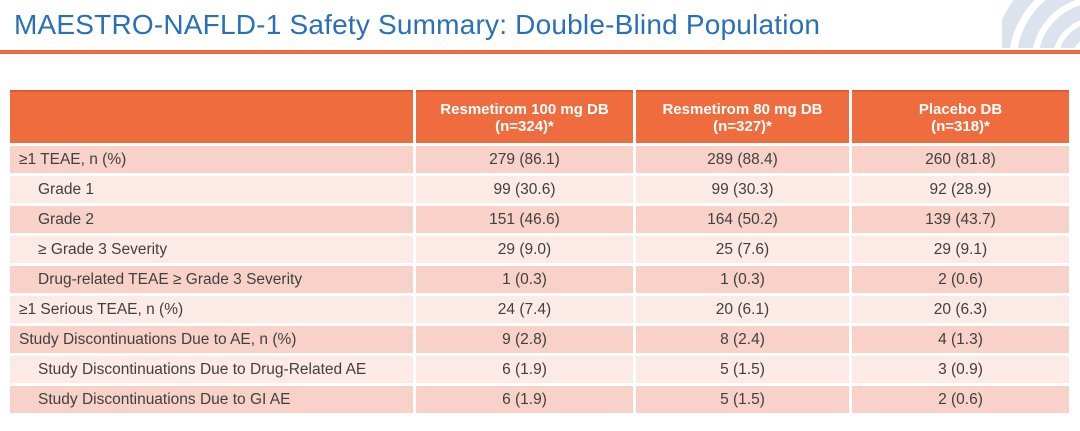  Describe the element at coordinates (211, 399) in the screenshot. I see `row-label-cell: Study Discontinuations Due to GI AE` at that location.